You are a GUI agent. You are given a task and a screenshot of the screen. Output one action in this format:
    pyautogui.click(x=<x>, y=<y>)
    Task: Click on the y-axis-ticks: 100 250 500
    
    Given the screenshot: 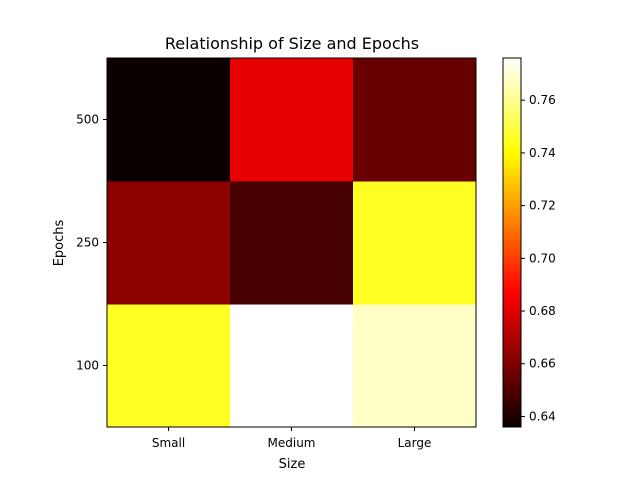 What is the action you would take?
    pyautogui.click(x=91, y=243)
    